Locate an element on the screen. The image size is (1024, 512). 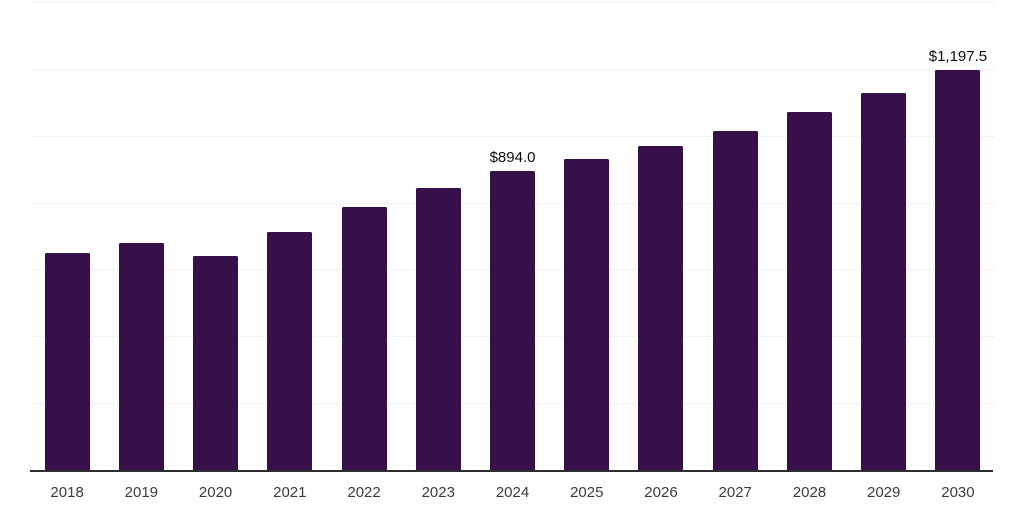
x-tick-2027: 2027 is located at coordinates (735, 492).